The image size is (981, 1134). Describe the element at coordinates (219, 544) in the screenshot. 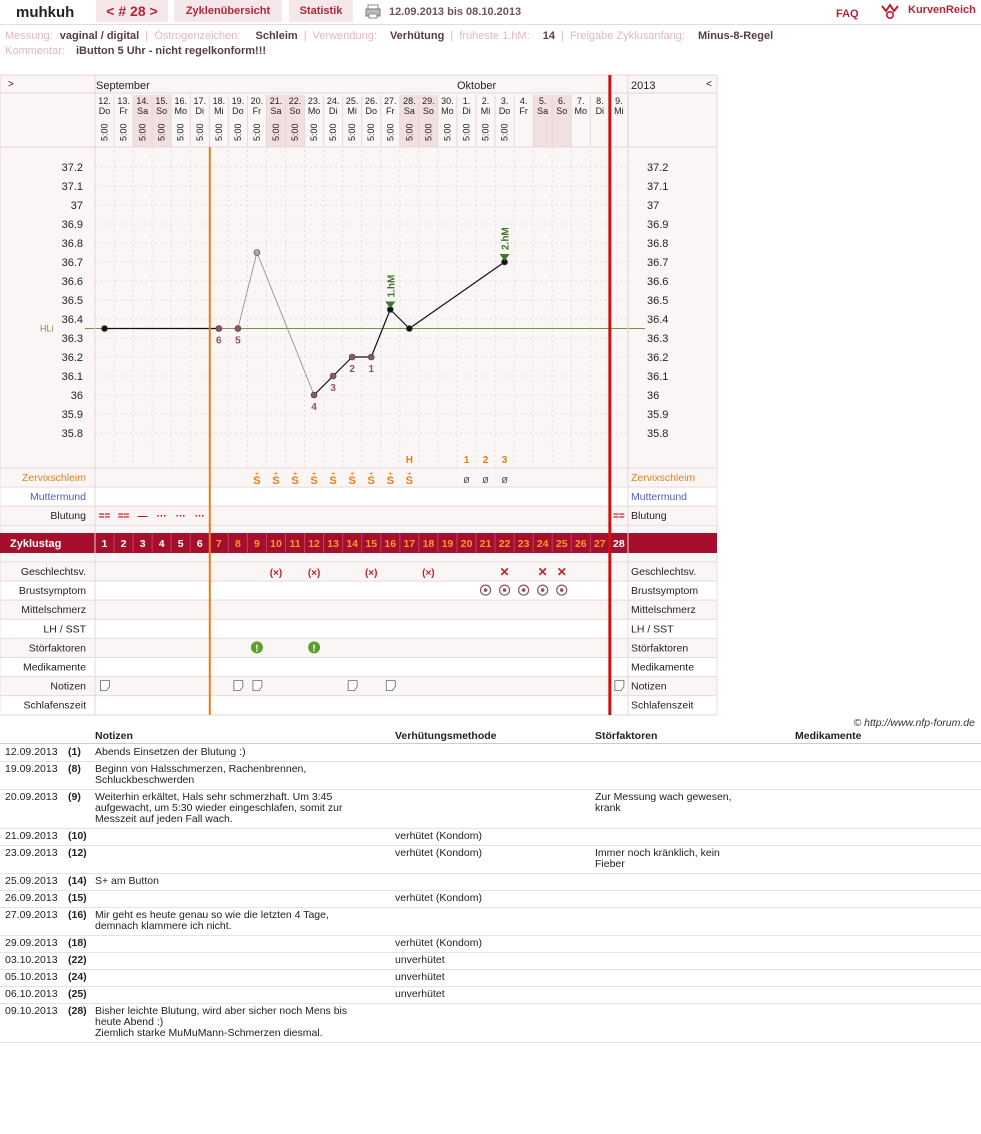

I see `cycle-day-number: 7` at that location.